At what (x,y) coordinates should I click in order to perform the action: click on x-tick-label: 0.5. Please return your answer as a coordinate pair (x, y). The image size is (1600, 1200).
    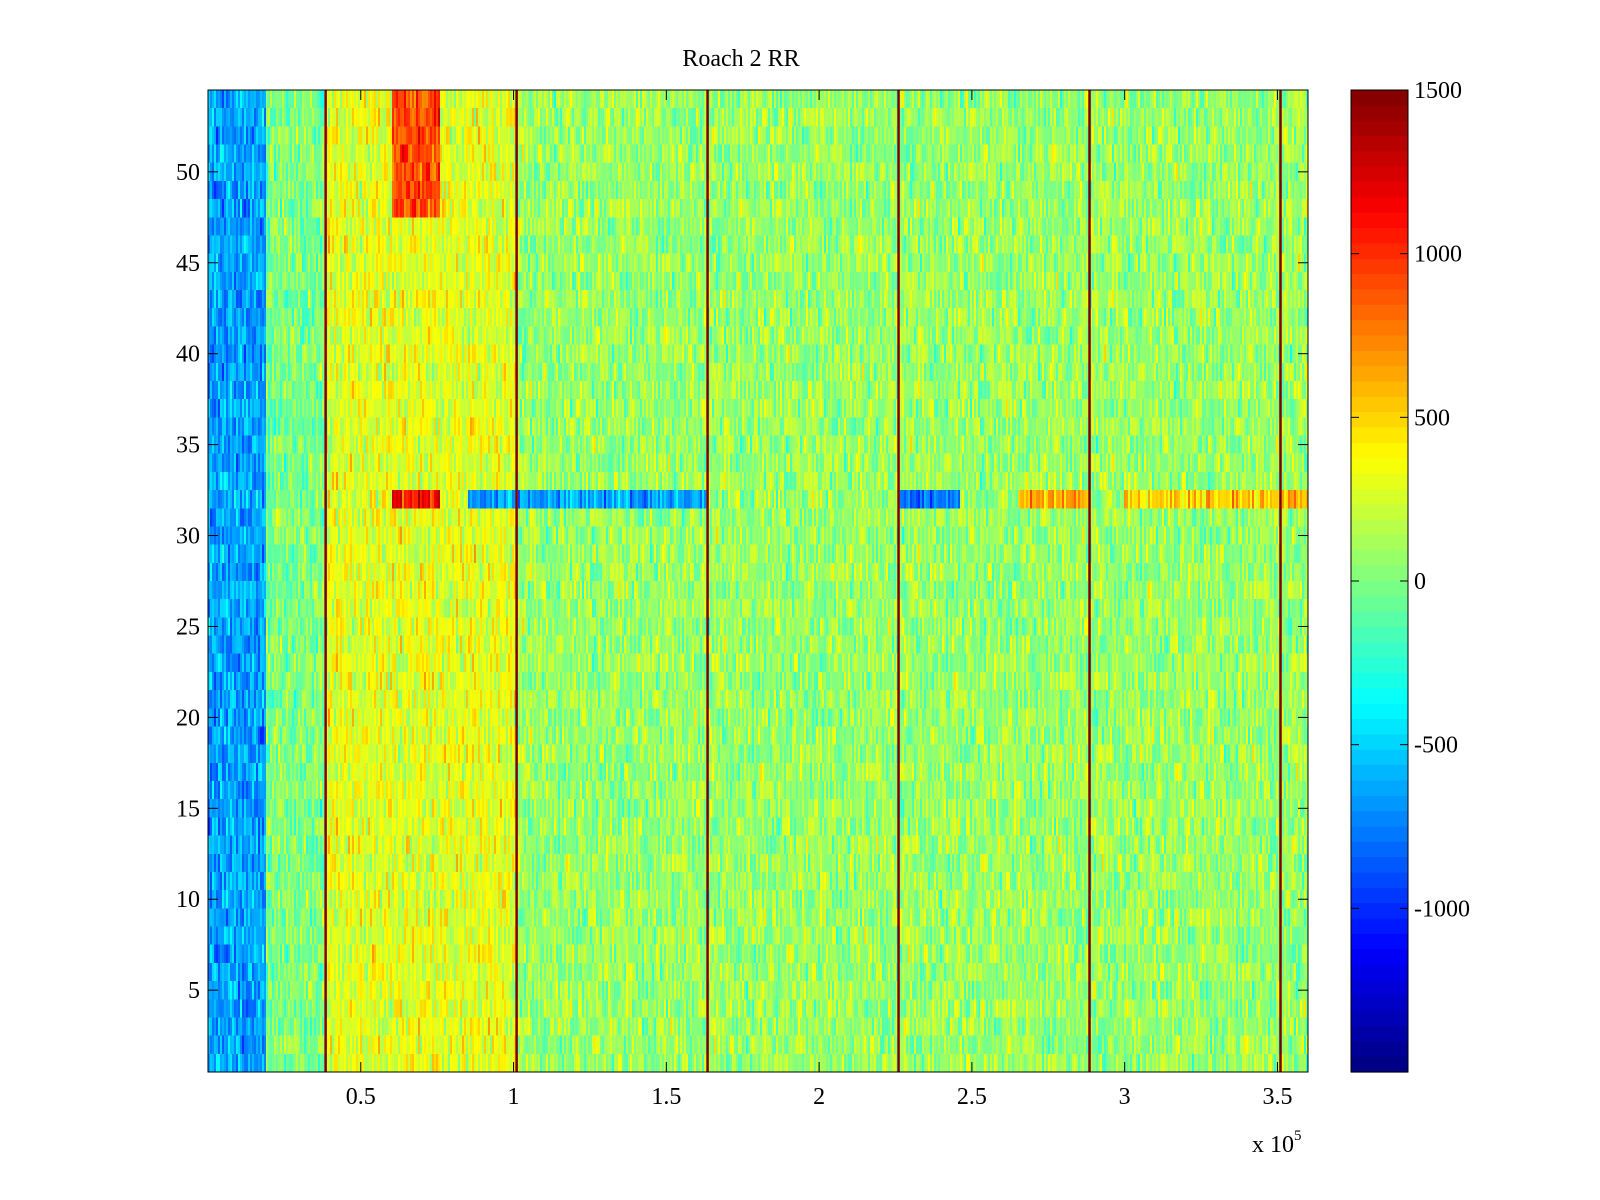
    Looking at the image, I should click on (361, 1097).